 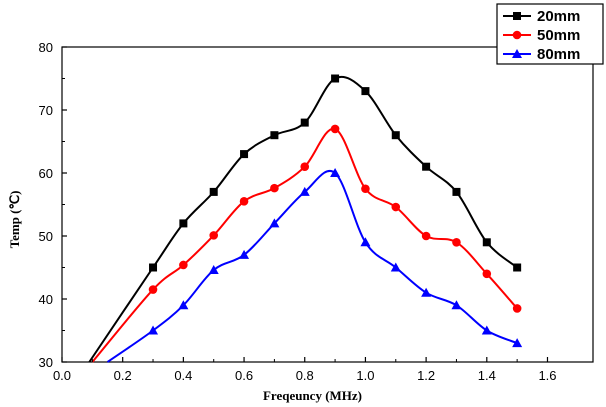 I want to click on x-tick-label: 0.2, so click(x=123, y=375).